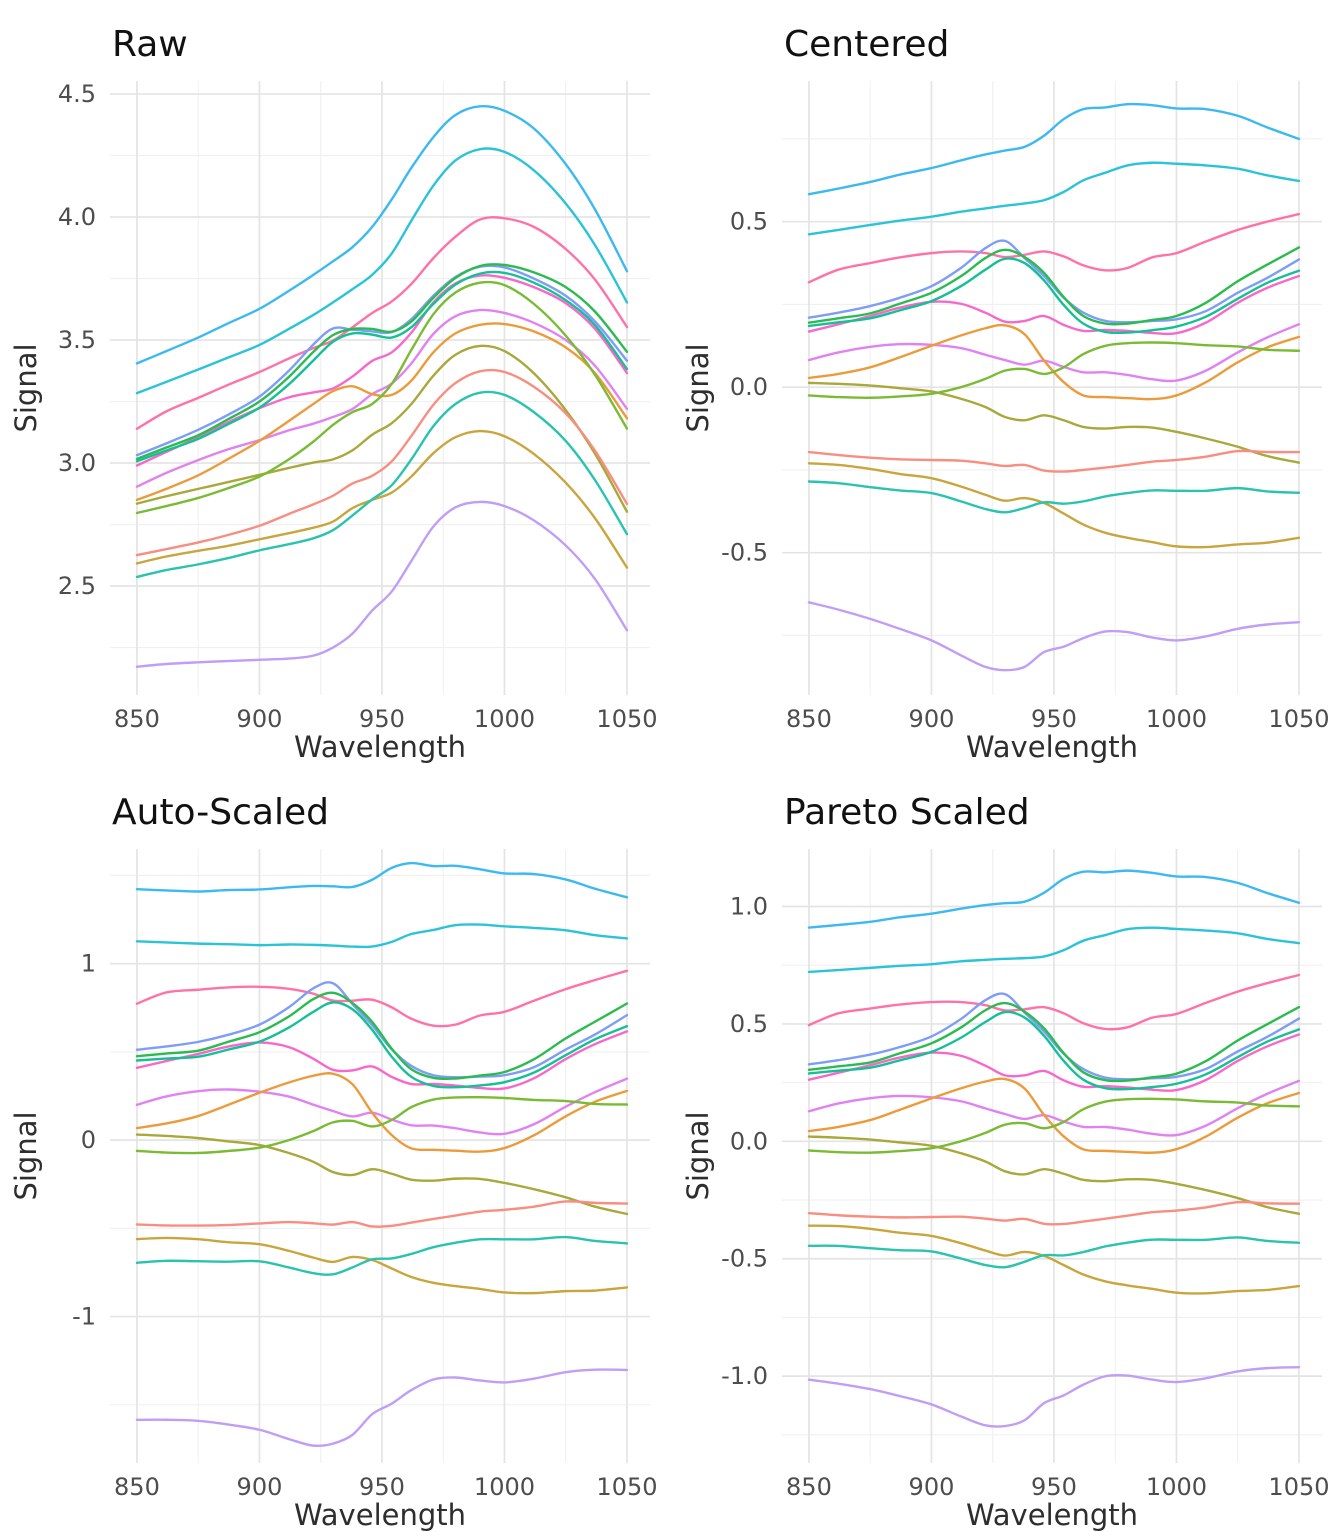 Image resolution: width=1344 pixels, height=1536 pixels. I want to click on panel-title: Raw, so click(150, 44).